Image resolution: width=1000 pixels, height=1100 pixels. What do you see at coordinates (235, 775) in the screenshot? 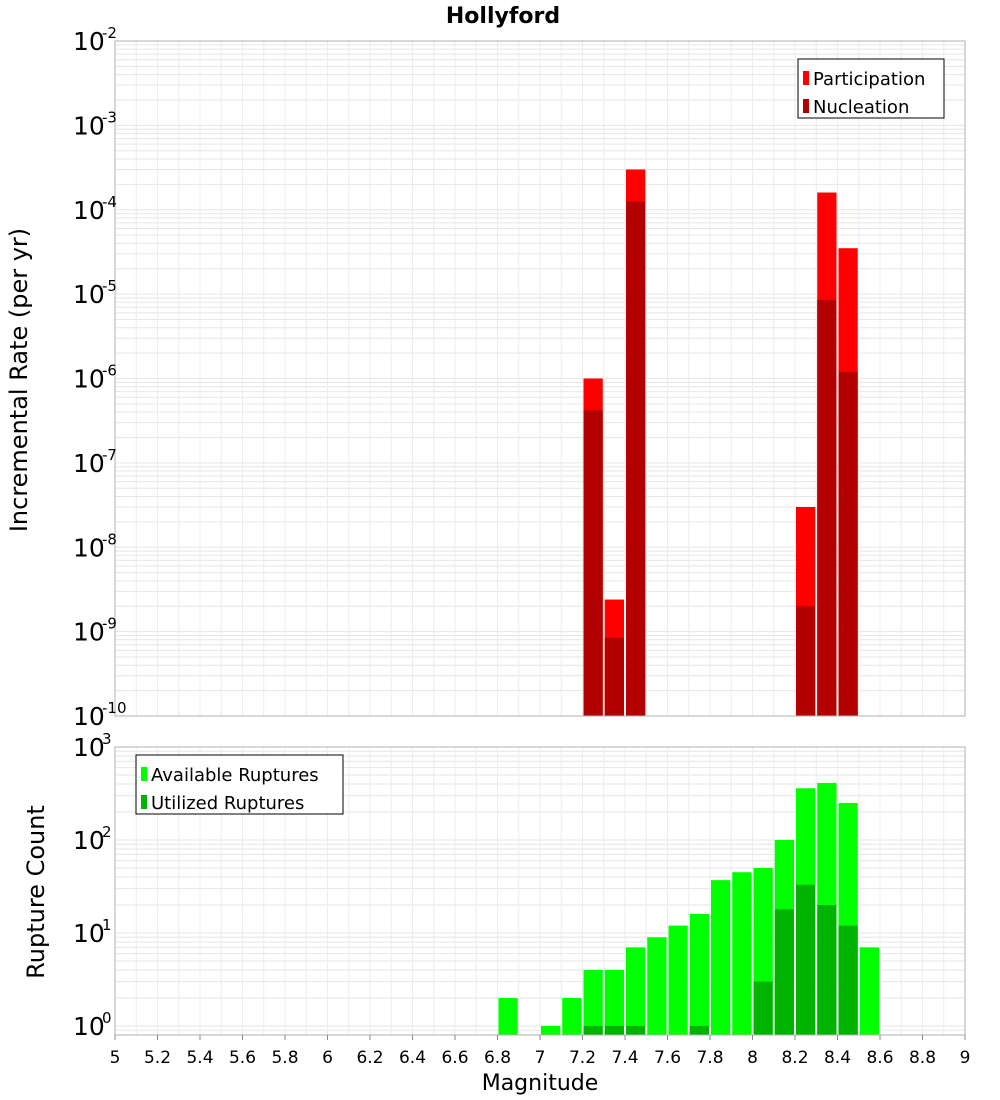
I see `legend-label: Available Ruptures` at bounding box center [235, 775].